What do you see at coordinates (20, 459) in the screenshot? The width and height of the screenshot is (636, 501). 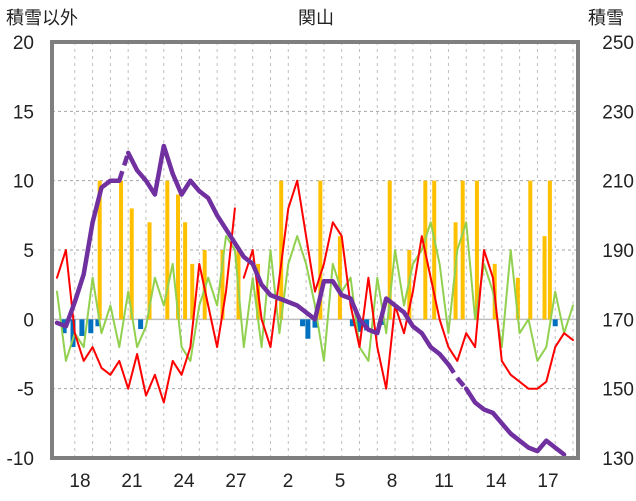 I see `left-tick-label: -10` at bounding box center [20, 459].